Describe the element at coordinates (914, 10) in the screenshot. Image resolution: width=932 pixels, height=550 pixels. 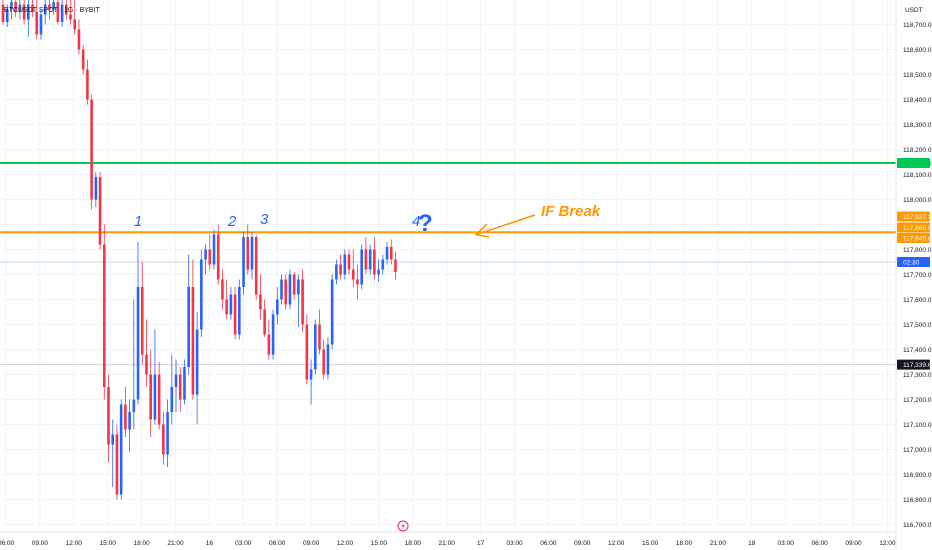
I see `currency-label: USDT` at that location.